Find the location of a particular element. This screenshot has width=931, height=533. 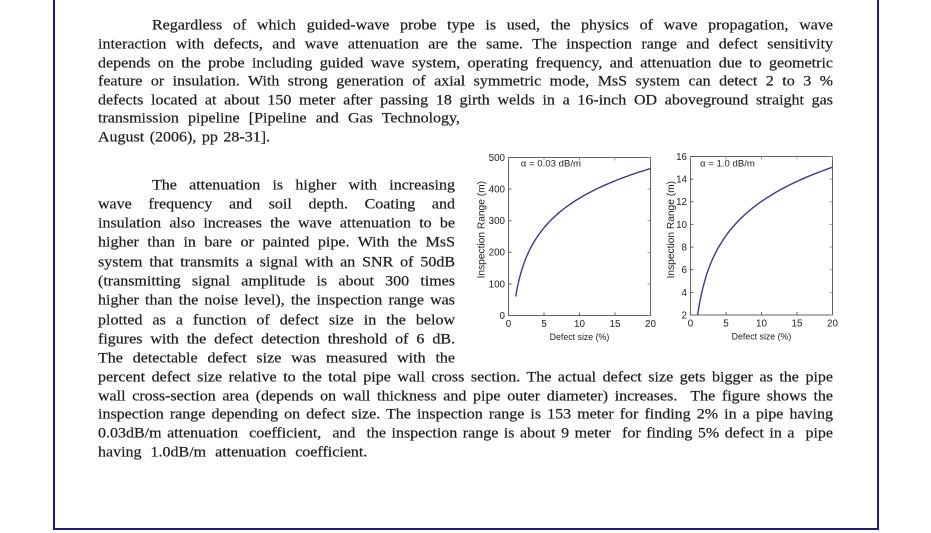

svg-text: 2 is located at coordinates (684, 315).